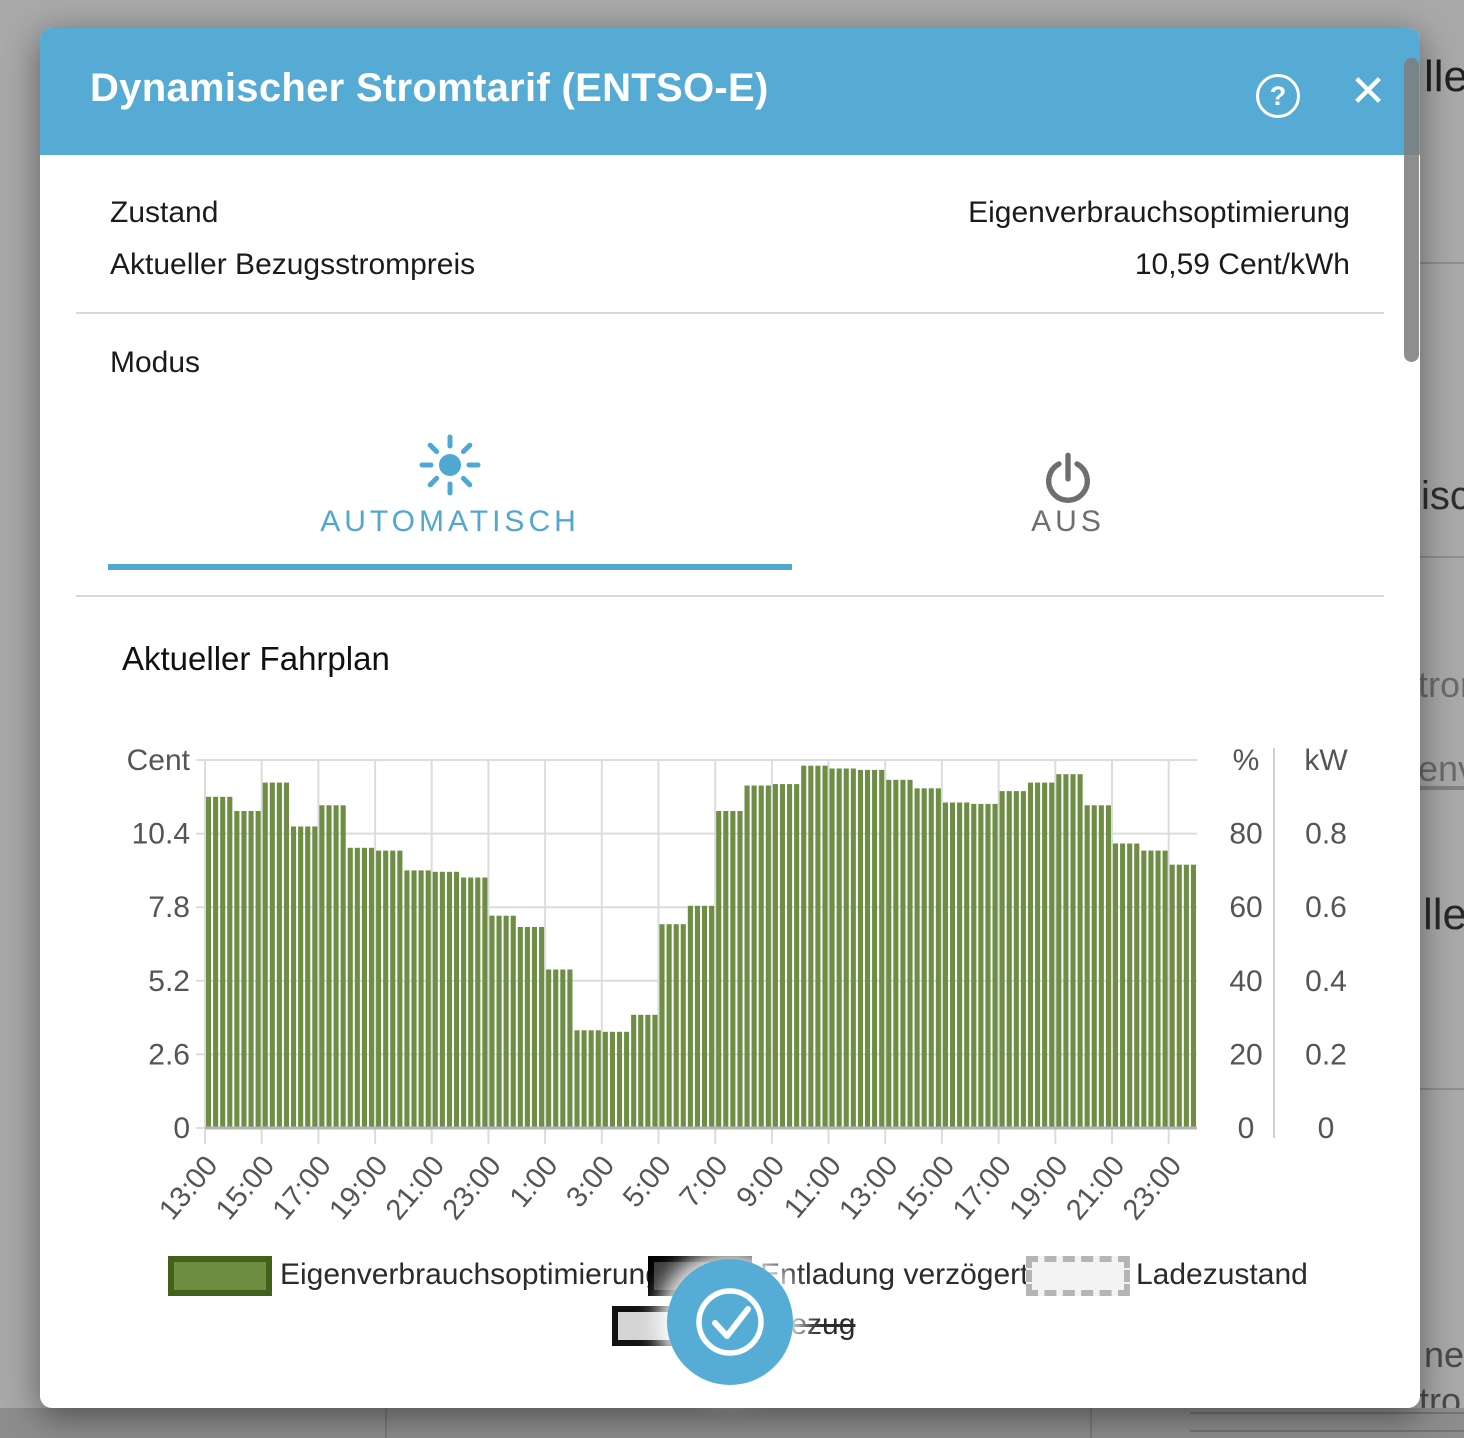 The image size is (1464, 1438). I want to click on svg-text: 0.4, so click(1326, 981).